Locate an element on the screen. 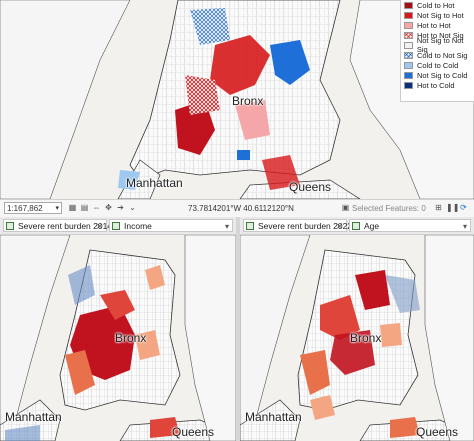 The width and height of the screenshot is (474, 441). right-queens-label: Queens is located at coordinates (437, 432).